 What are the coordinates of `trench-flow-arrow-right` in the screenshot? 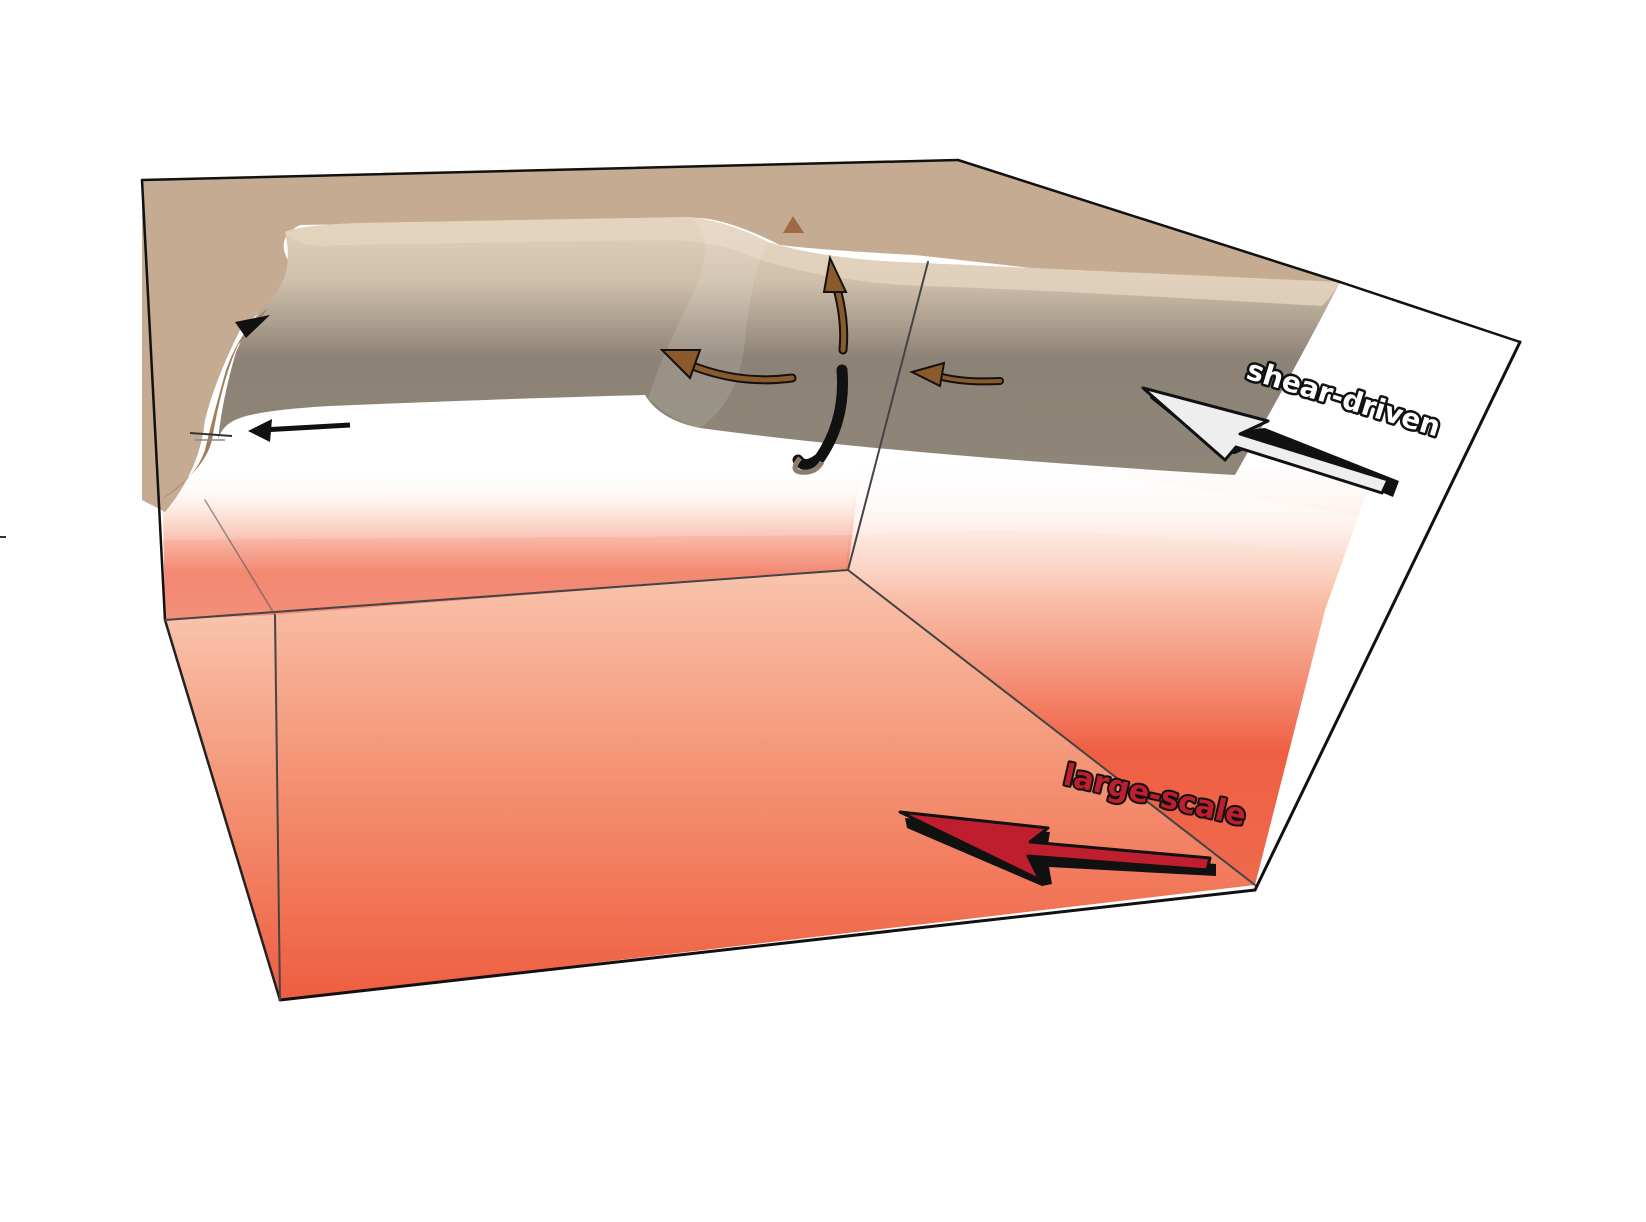 It's located at (956, 374).